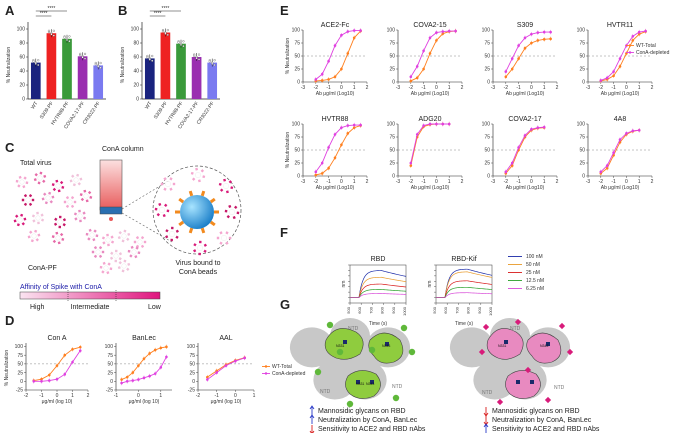 This screenshot has width=685, height=433. What do you see at coordinates (137, 100) in the screenshot?
I see `panel-b-ytick-label: 0` at bounding box center [137, 100].